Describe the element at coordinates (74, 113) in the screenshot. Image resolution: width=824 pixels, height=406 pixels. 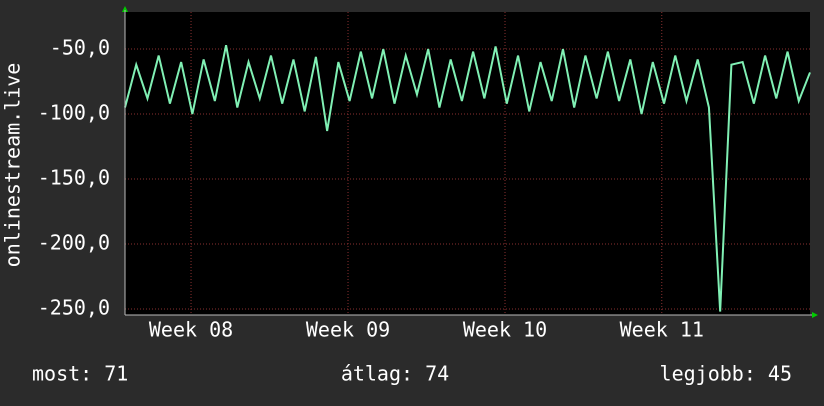
I see `y-tick-label: -100,0` at that location.